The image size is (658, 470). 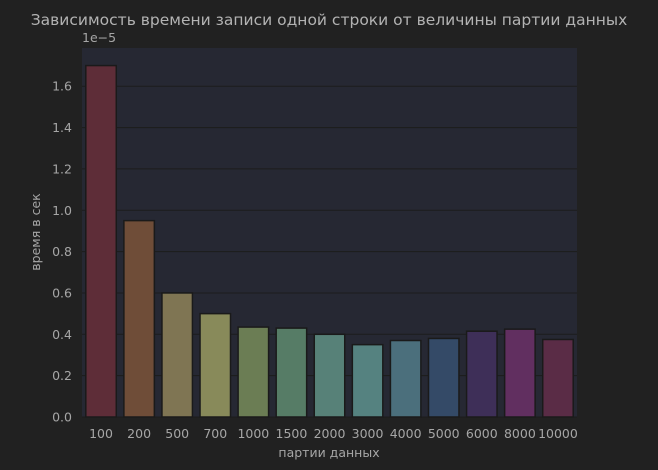 I want to click on x-tick-label: 6000, so click(x=482, y=433).